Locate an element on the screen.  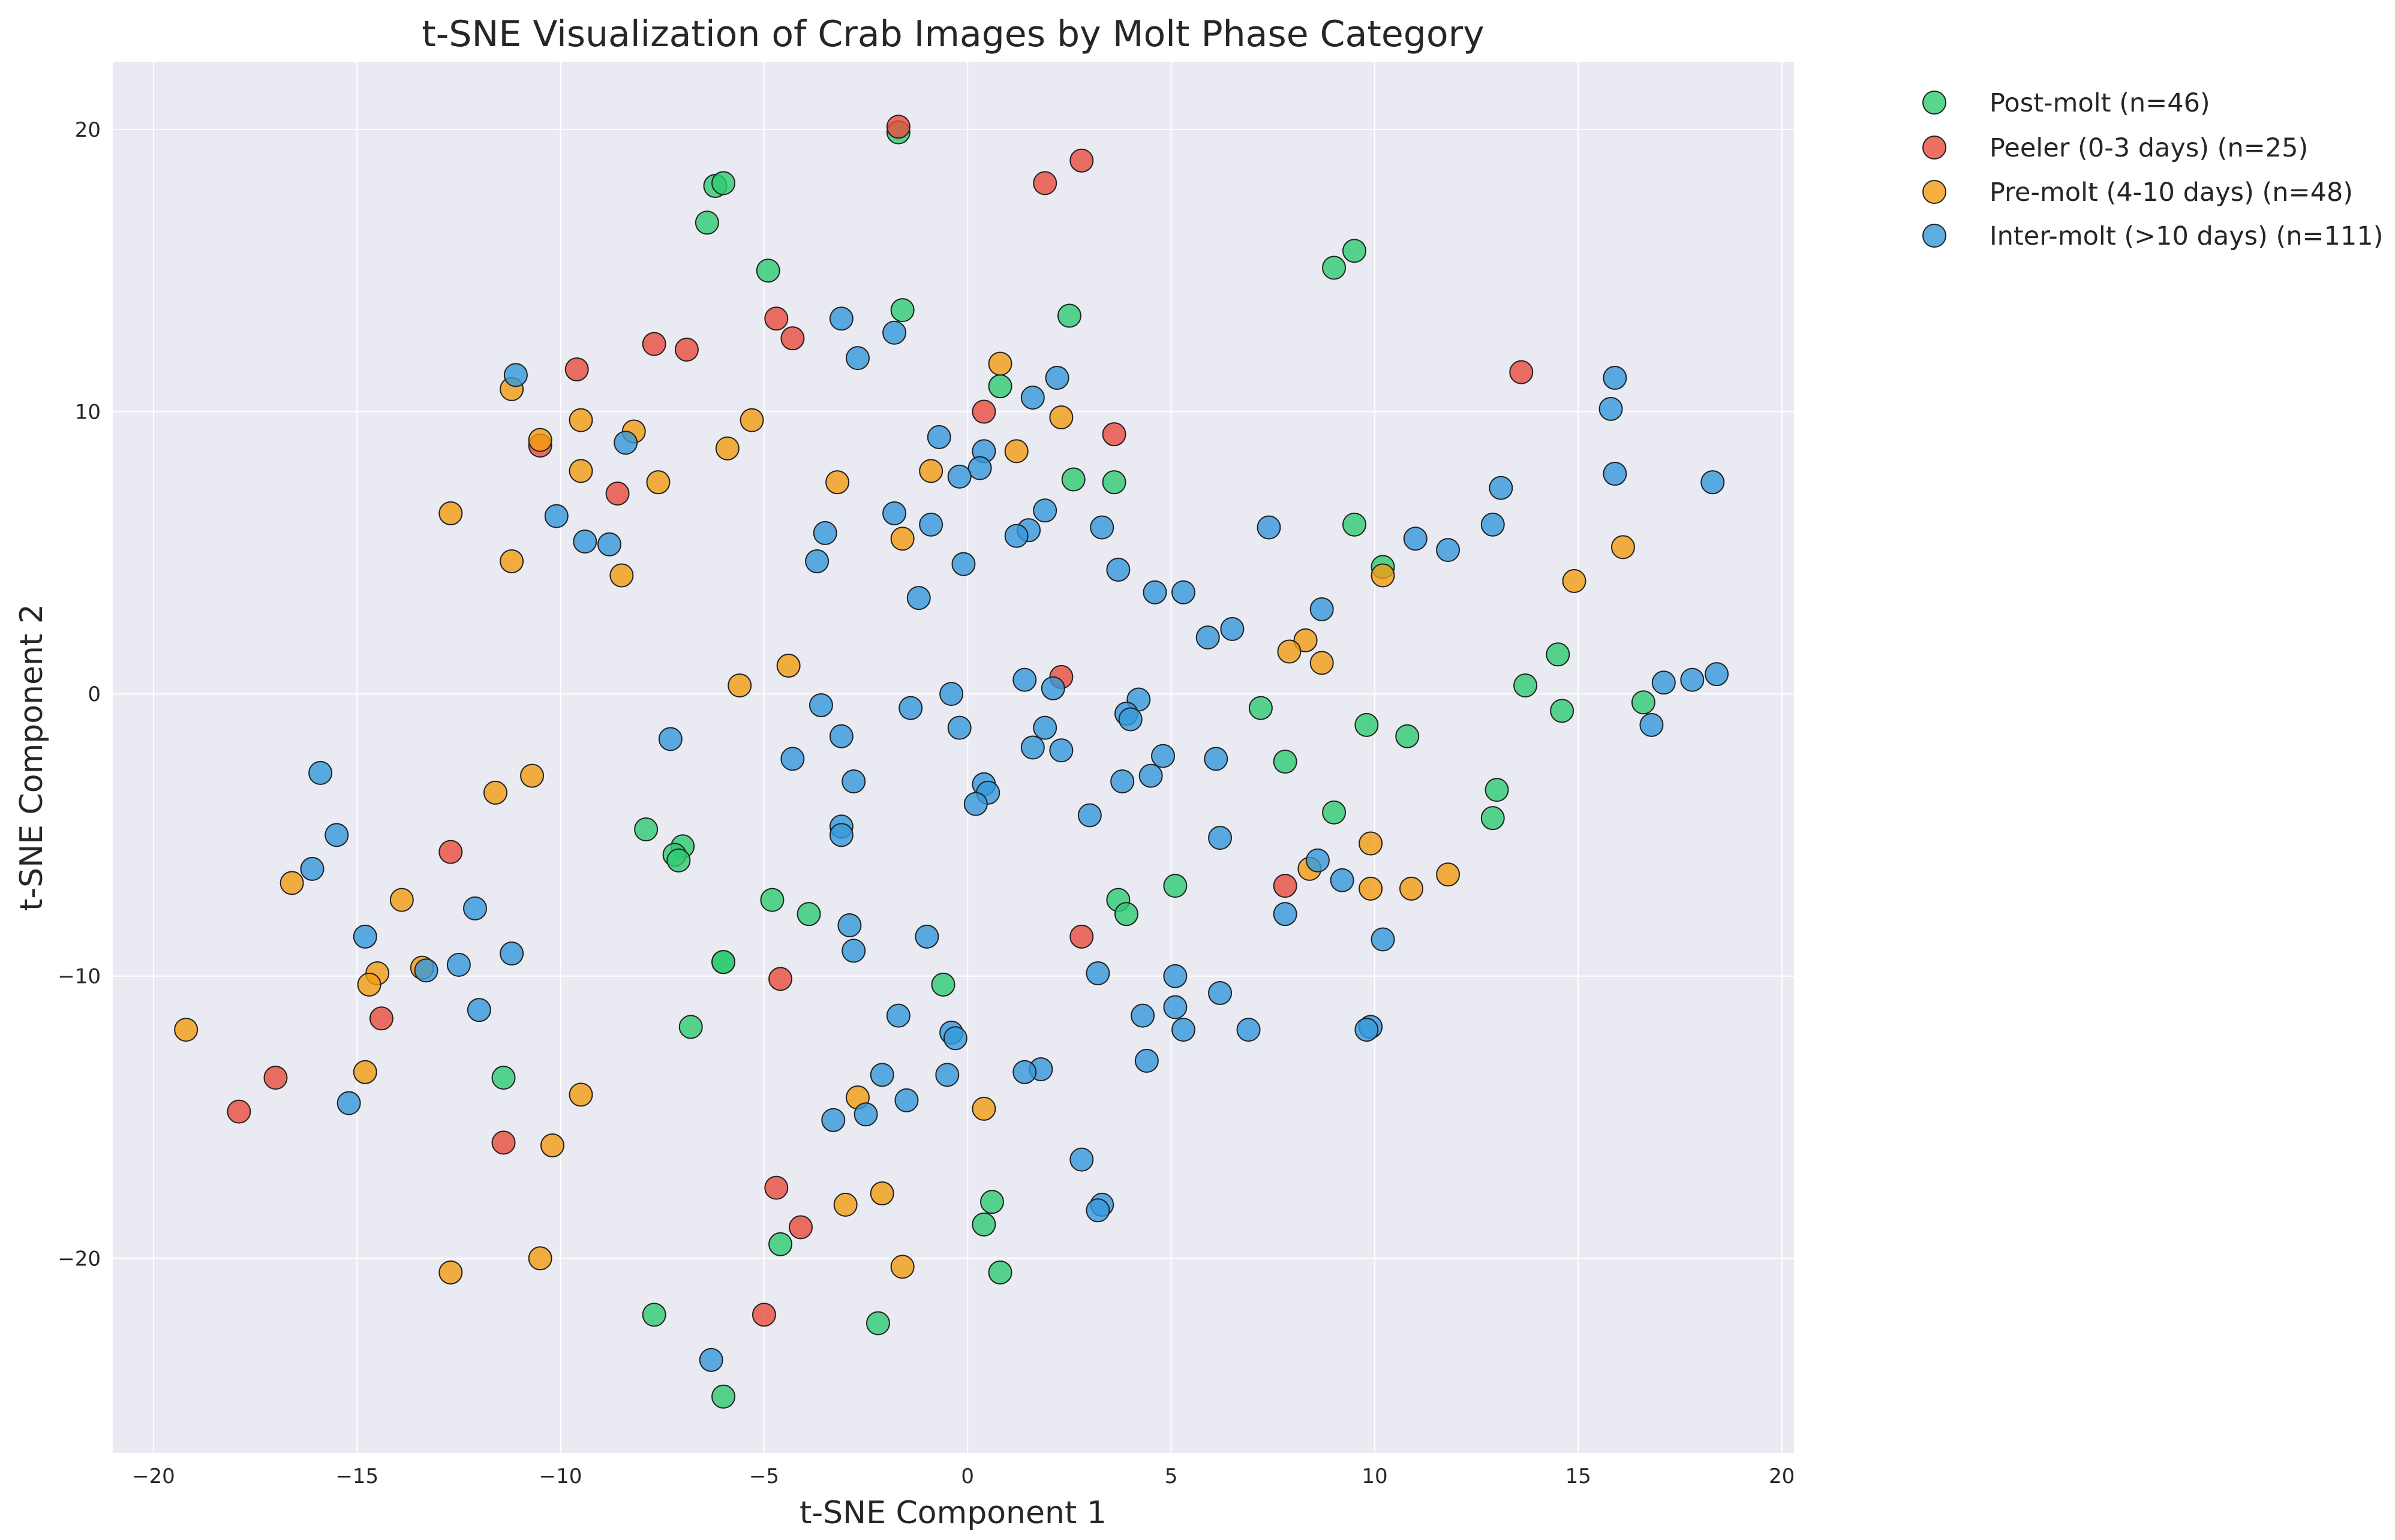
x-tick-label: −20 is located at coordinates (153, 1476).